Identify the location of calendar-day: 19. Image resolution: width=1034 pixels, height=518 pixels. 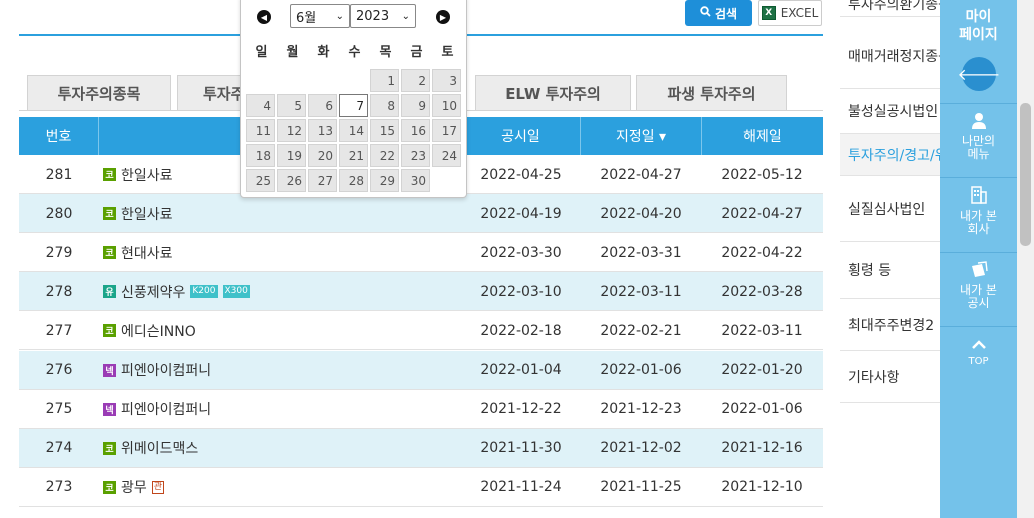
(291, 155).